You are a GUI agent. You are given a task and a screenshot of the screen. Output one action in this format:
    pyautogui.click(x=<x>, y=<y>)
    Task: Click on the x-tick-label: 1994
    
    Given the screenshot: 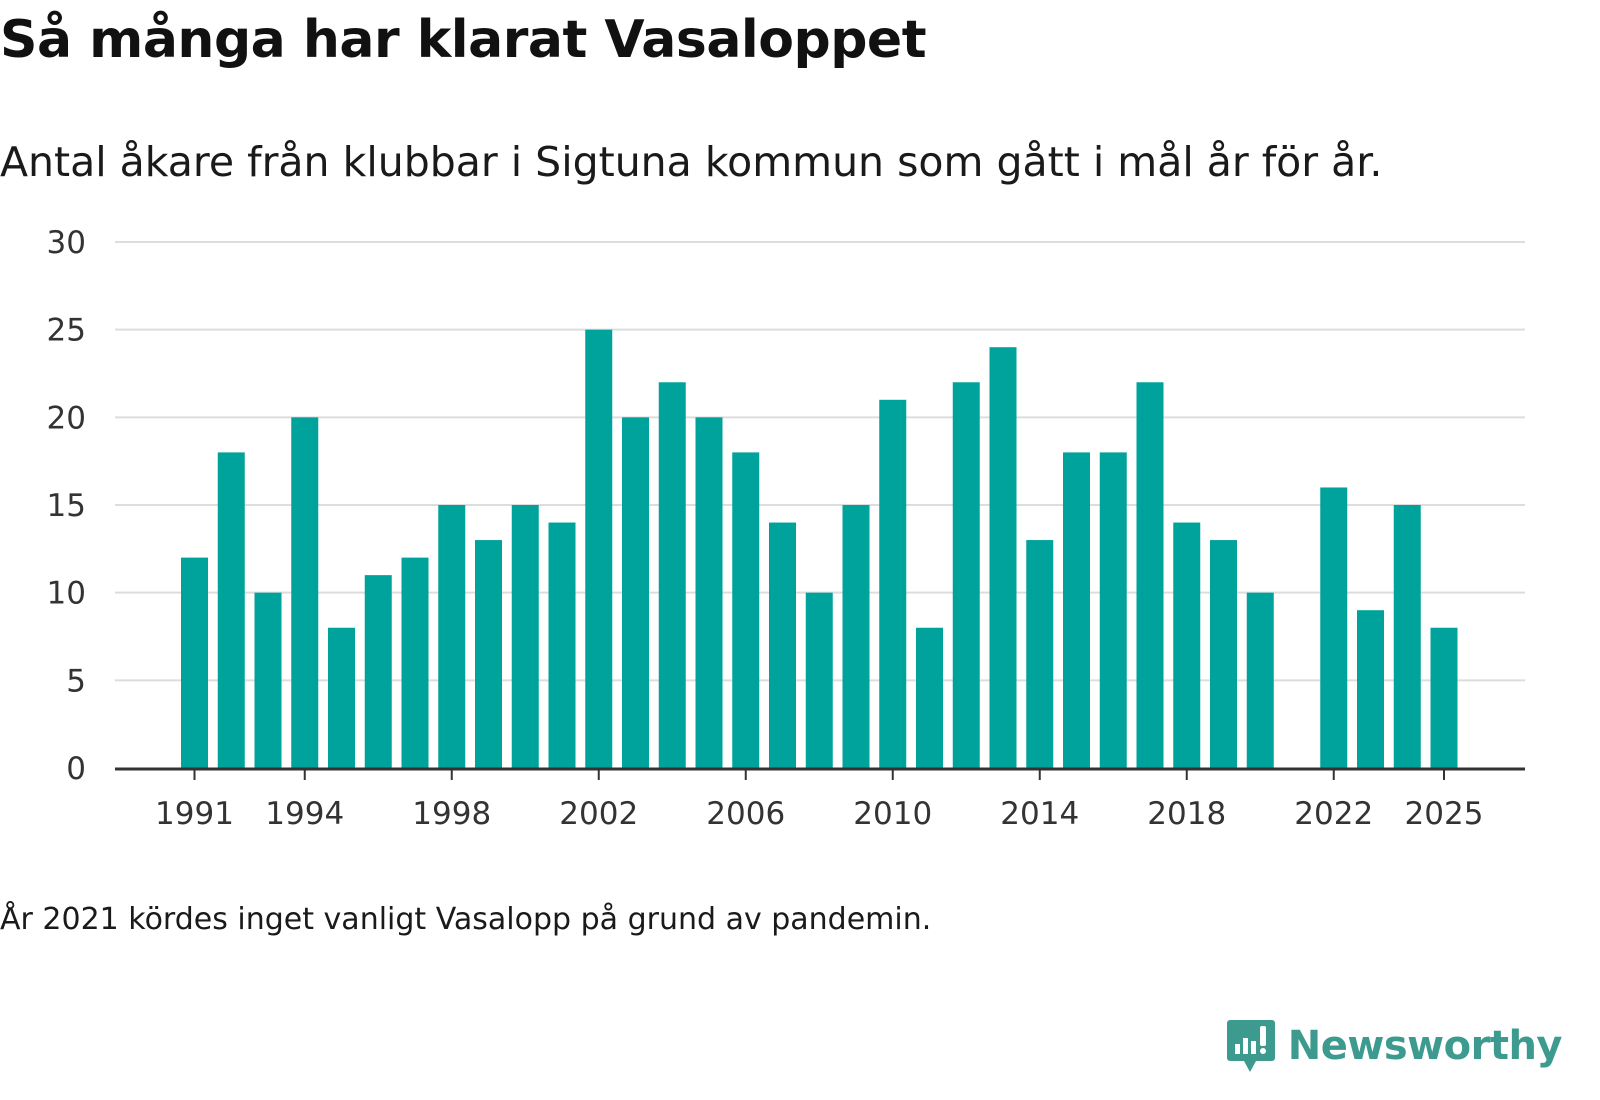 What is the action you would take?
    pyautogui.click(x=304, y=814)
    